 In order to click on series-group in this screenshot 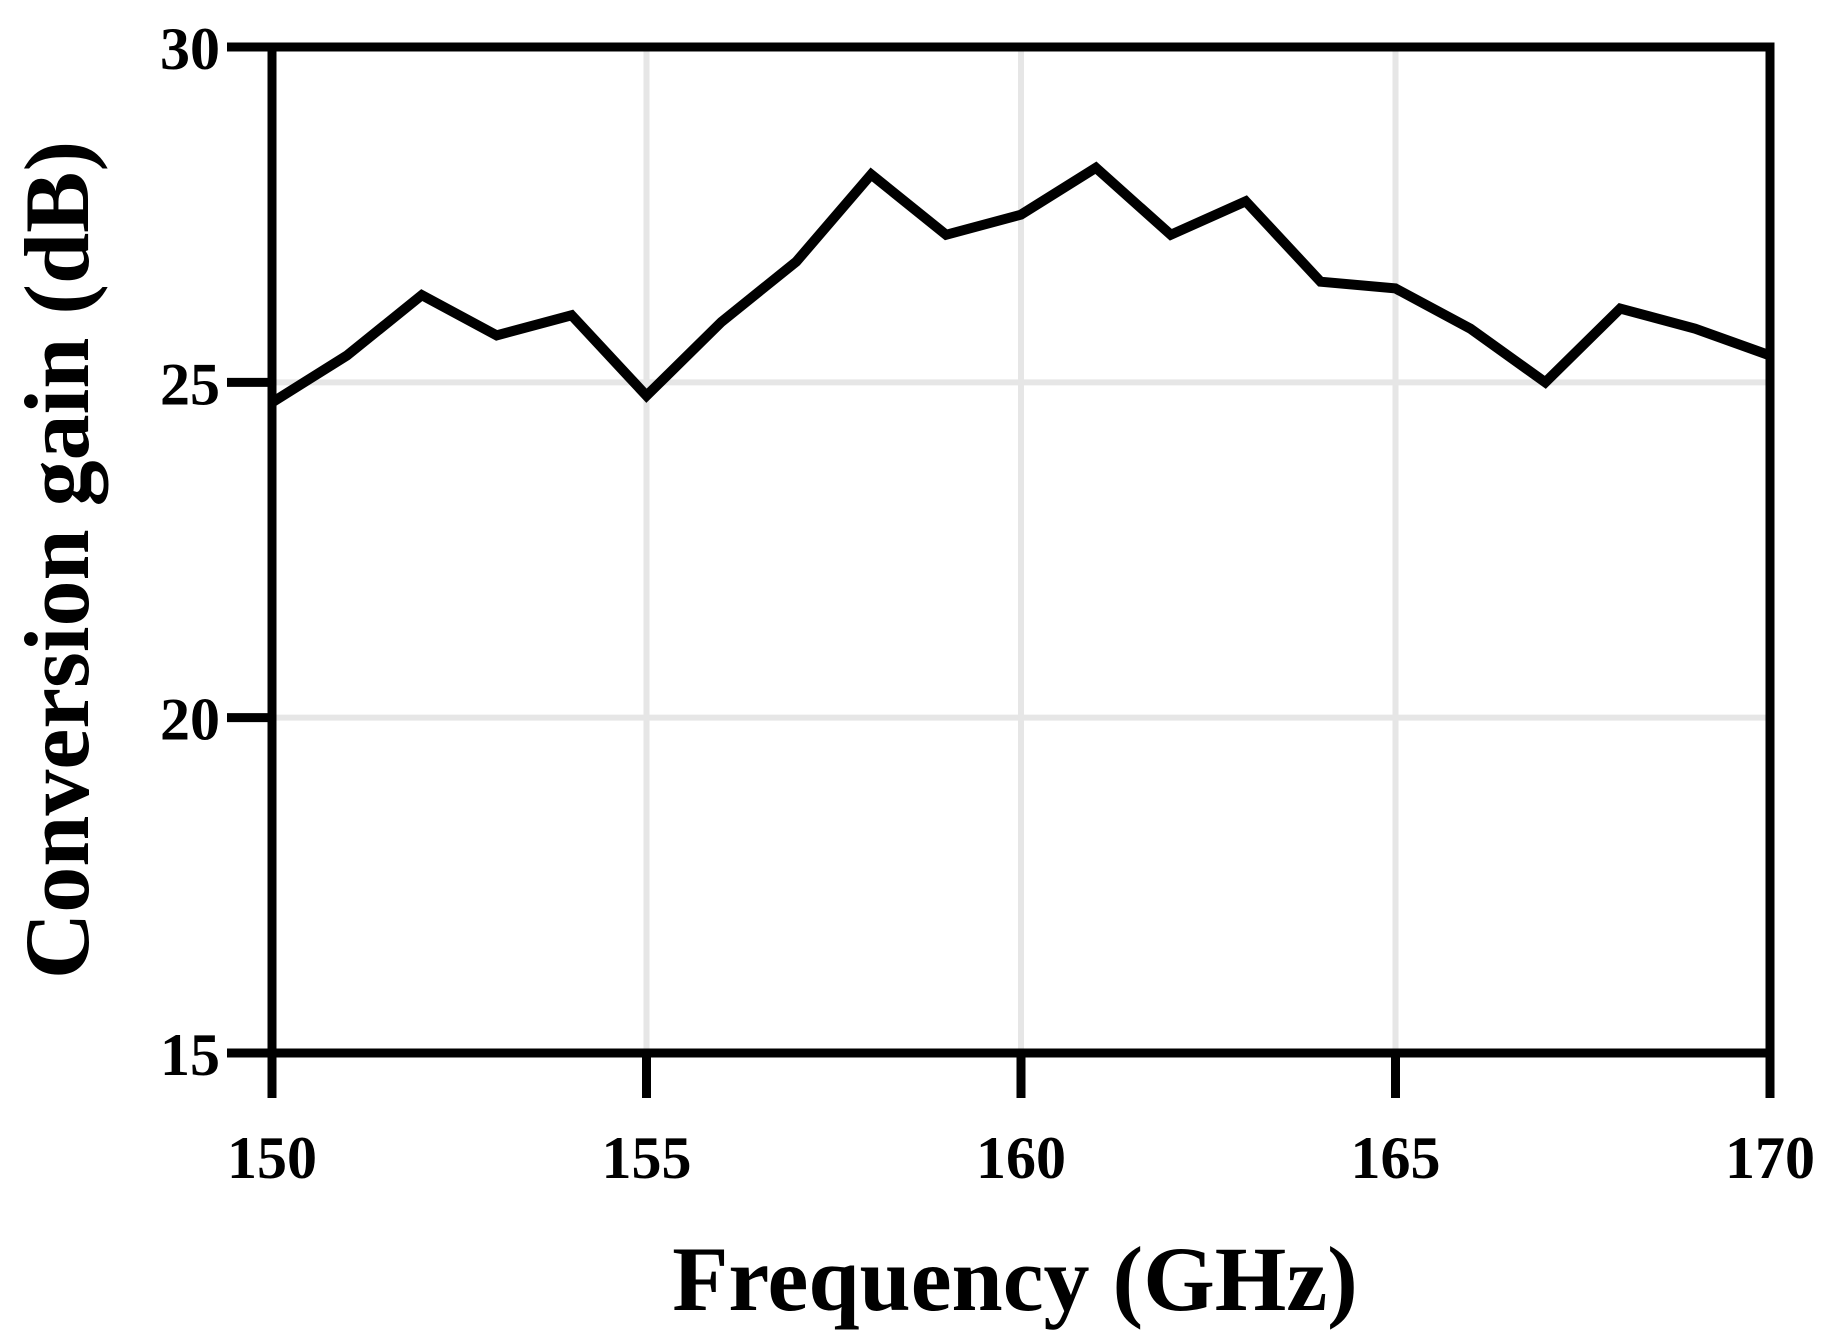, I will do `click(1020, 284)`.